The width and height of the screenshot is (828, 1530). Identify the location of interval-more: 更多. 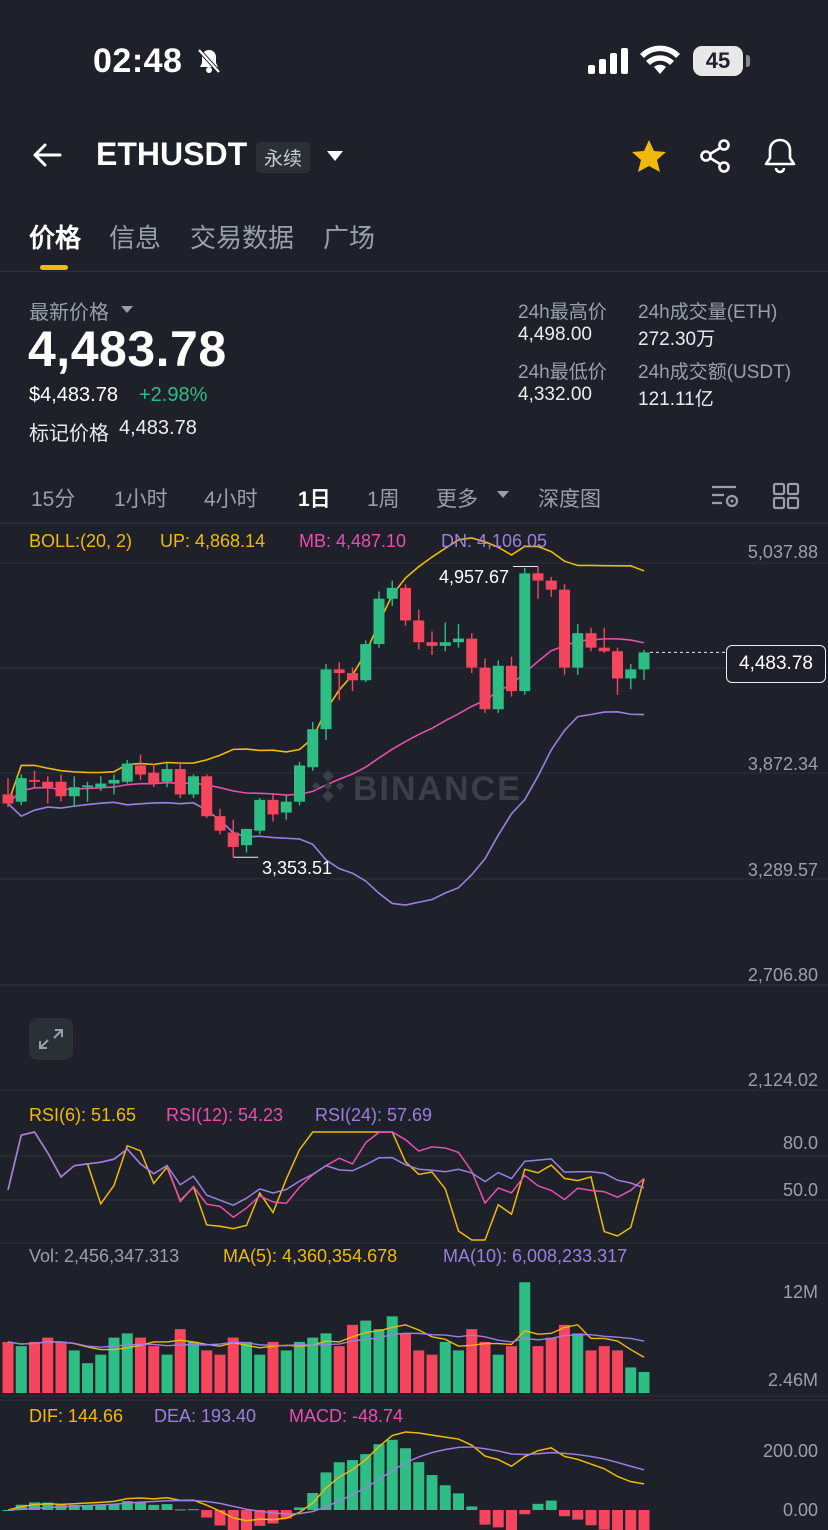
(457, 499).